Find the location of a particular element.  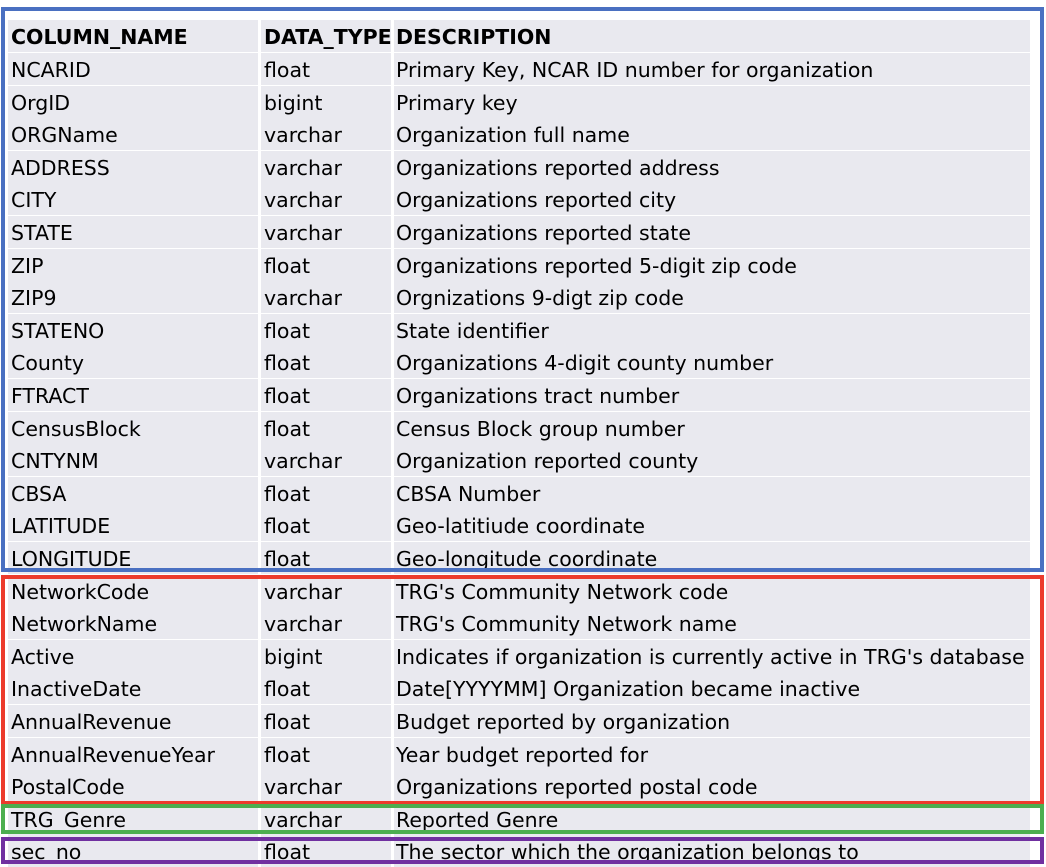

description-cell: Budget reported by organization is located at coordinates (563, 722).